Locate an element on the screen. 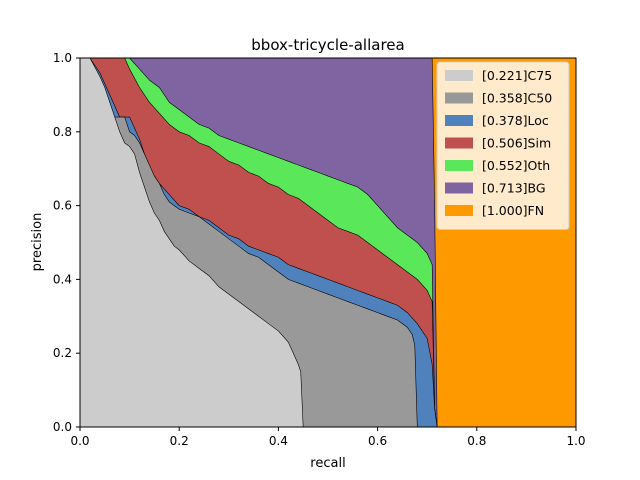  legend-swatch-c50 is located at coordinates (459, 98).